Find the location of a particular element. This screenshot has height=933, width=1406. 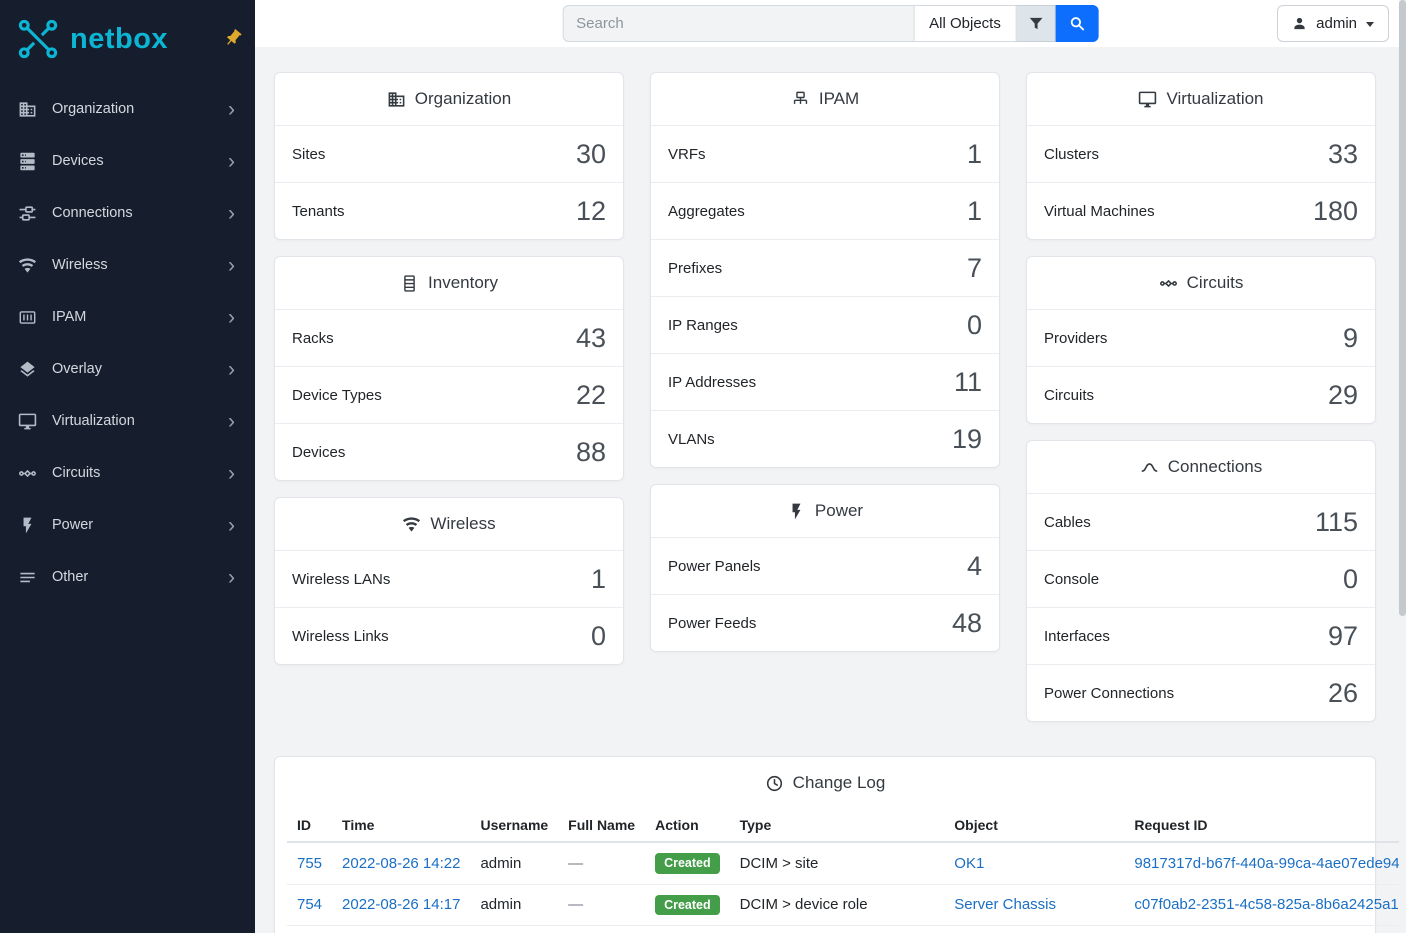

sidebar-item-label: Virtualization is located at coordinates (93, 421).